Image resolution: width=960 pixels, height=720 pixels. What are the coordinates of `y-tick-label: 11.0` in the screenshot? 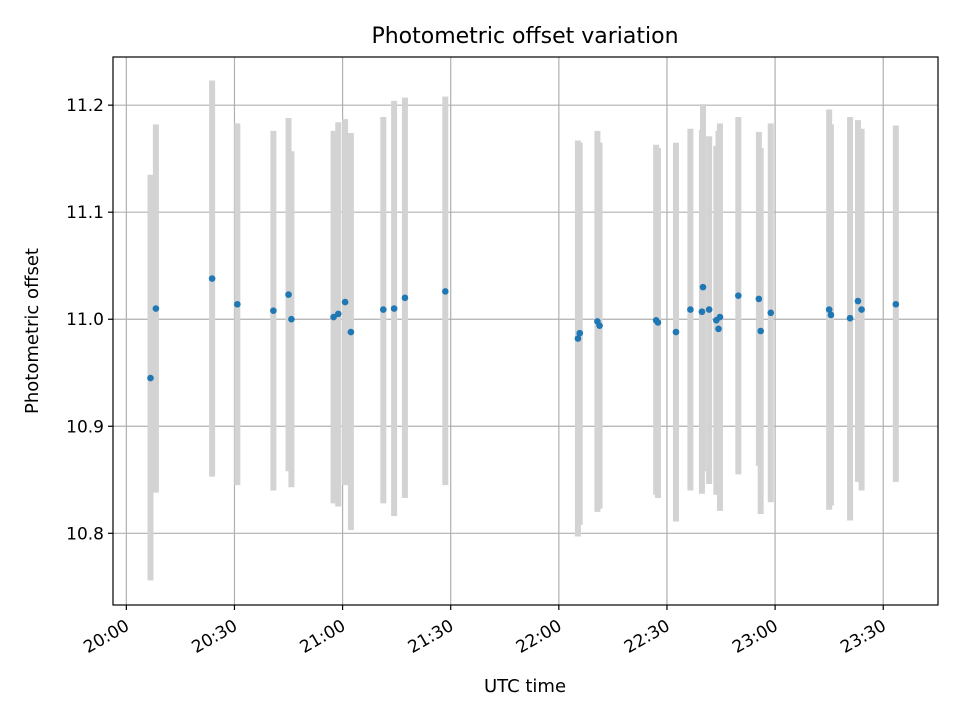 It's located at (85, 320).